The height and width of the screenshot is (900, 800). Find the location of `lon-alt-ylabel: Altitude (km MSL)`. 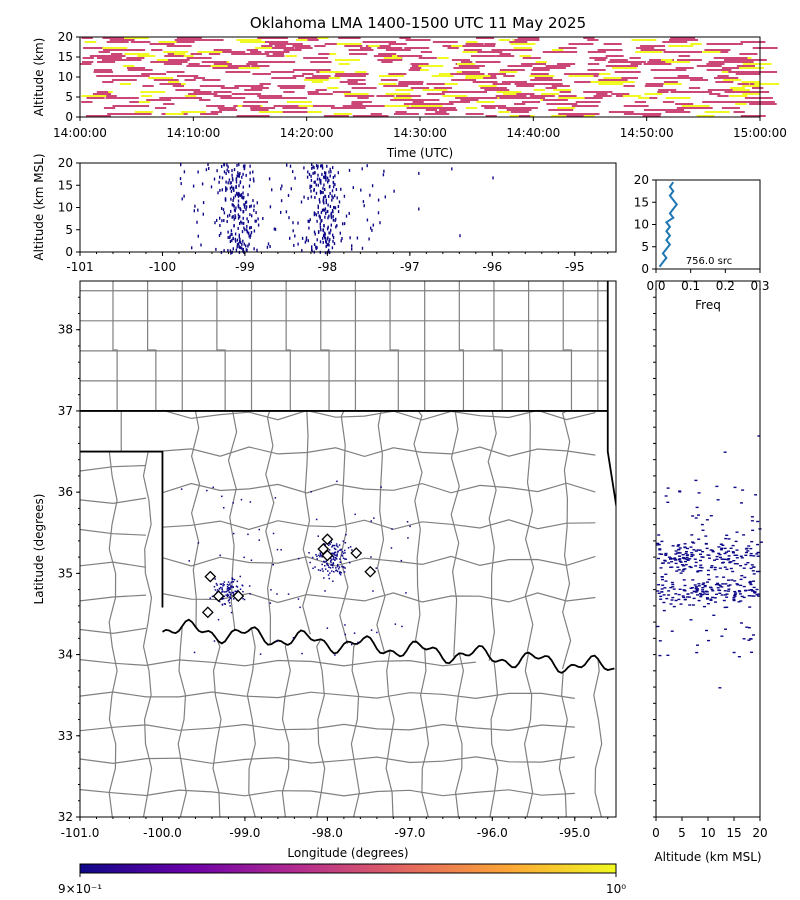

lon-alt-ylabel: Altitude (km MSL) is located at coordinates (39, 206).